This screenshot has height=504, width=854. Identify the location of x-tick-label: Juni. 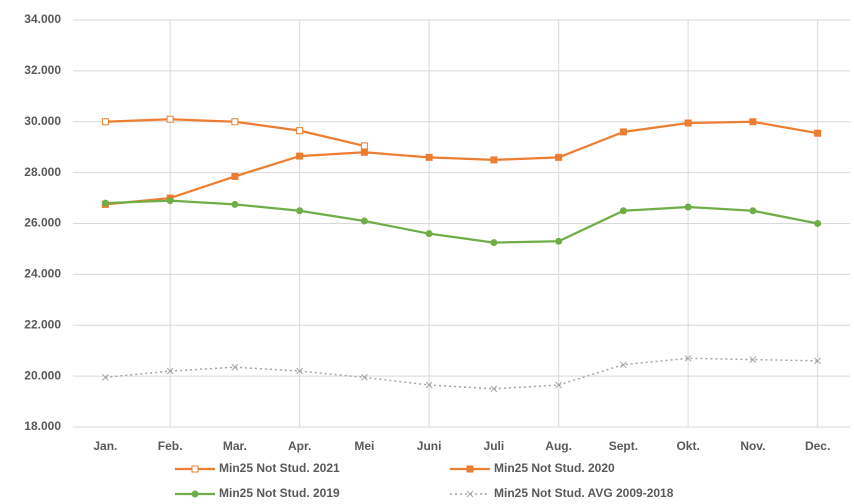
(429, 446).